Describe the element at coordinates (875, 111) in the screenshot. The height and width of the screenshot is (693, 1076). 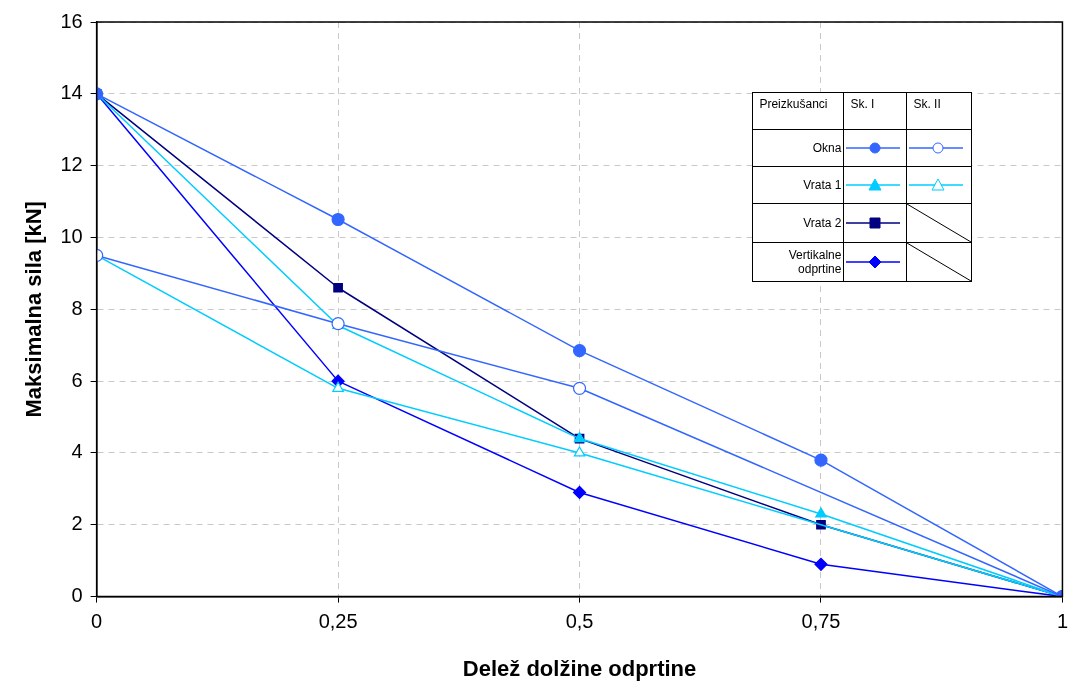
I see `annotation: Sk. I` at that location.